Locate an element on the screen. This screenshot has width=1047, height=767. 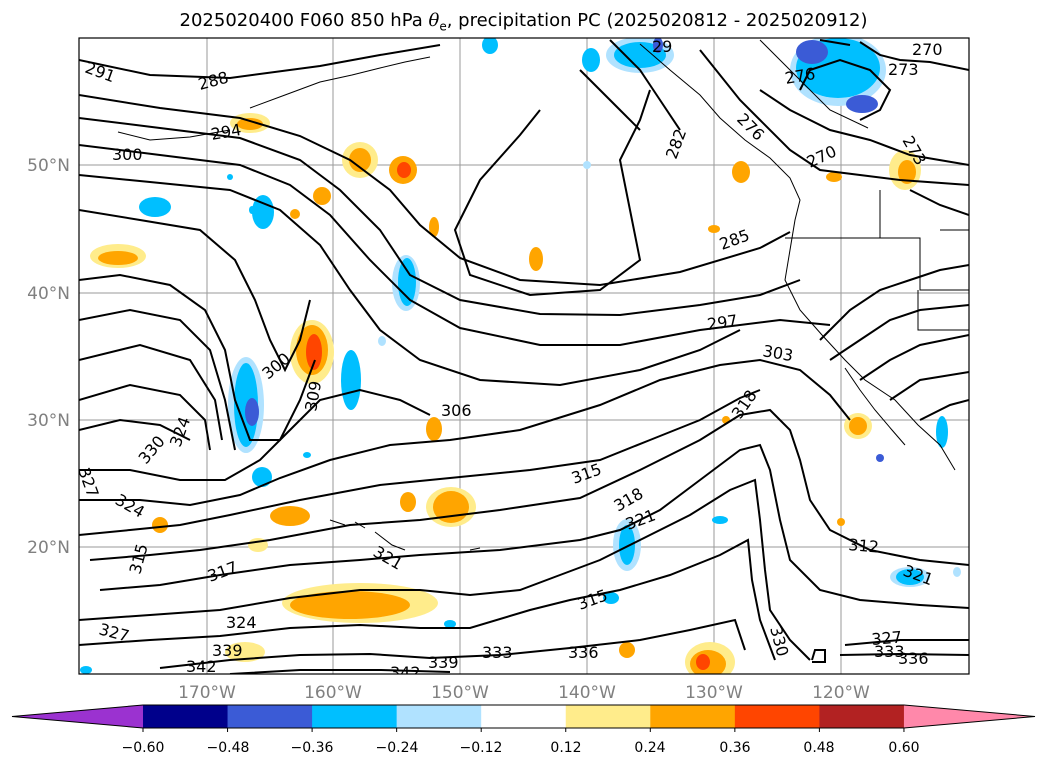
lat-label: 20°N is located at coordinates (48, 548).